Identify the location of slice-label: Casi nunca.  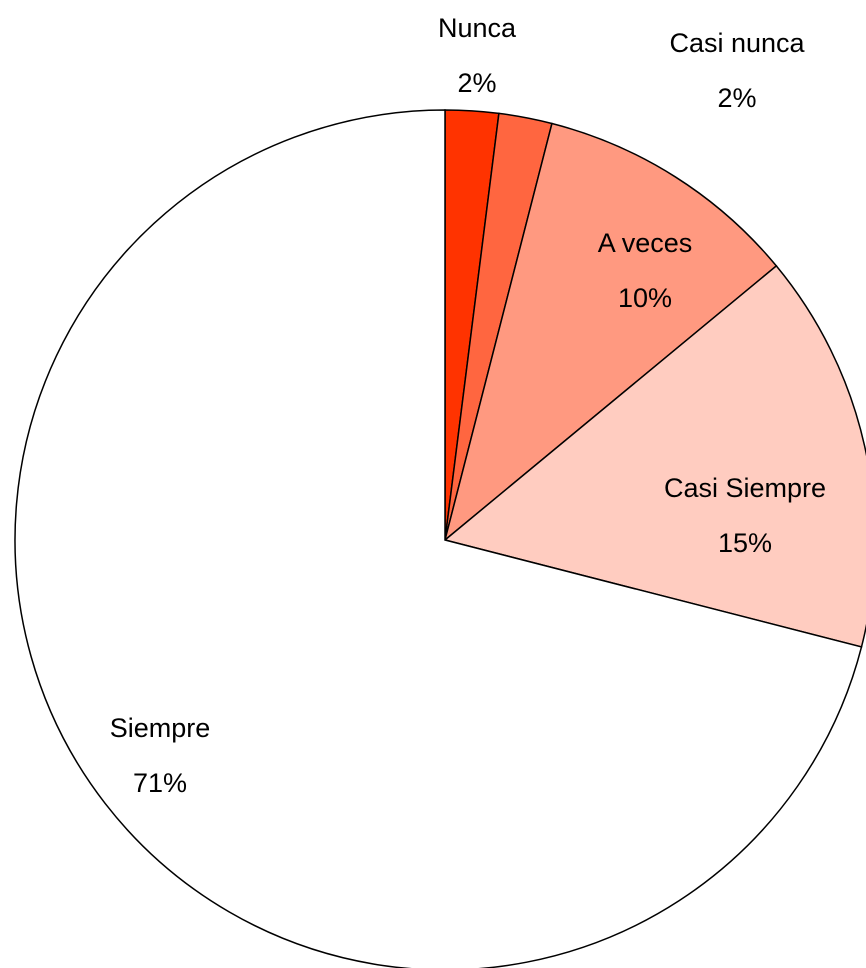
(737, 43).